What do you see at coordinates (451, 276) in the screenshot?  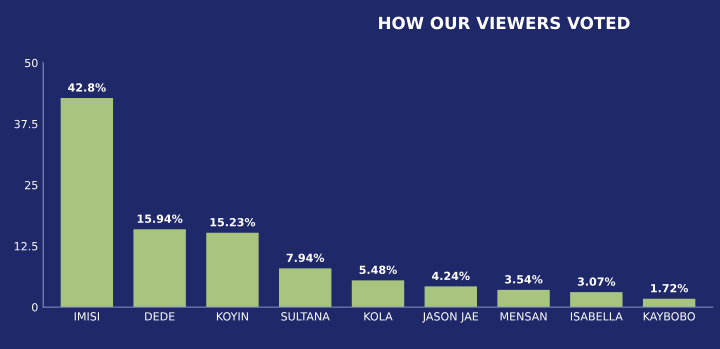 I see `data-label: 4.24%` at bounding box center [451, 276].